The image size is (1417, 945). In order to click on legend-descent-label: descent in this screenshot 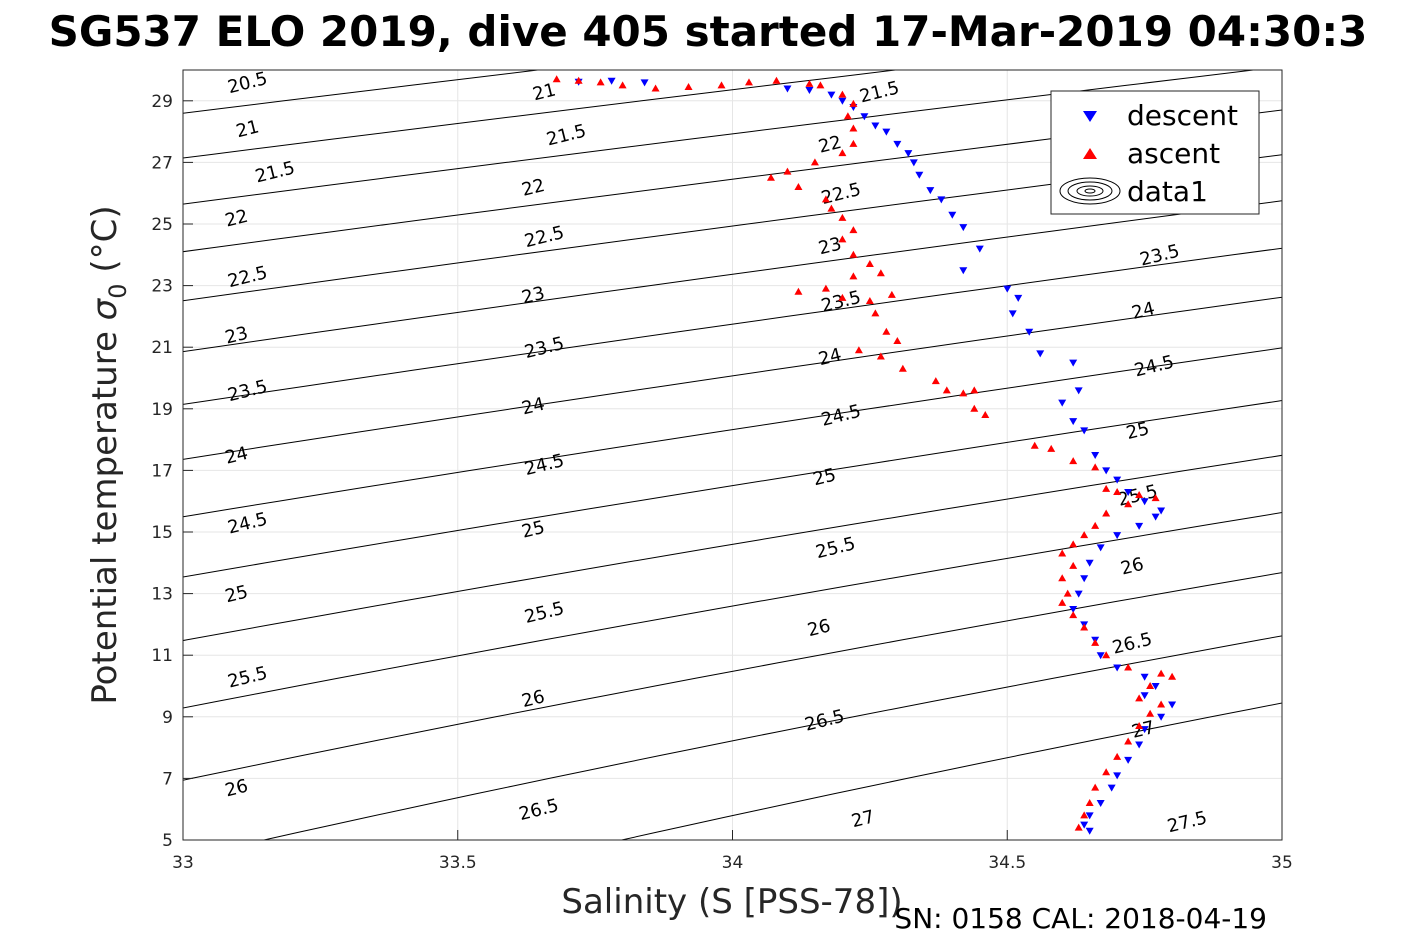, I will do `click(1182, 115)`.